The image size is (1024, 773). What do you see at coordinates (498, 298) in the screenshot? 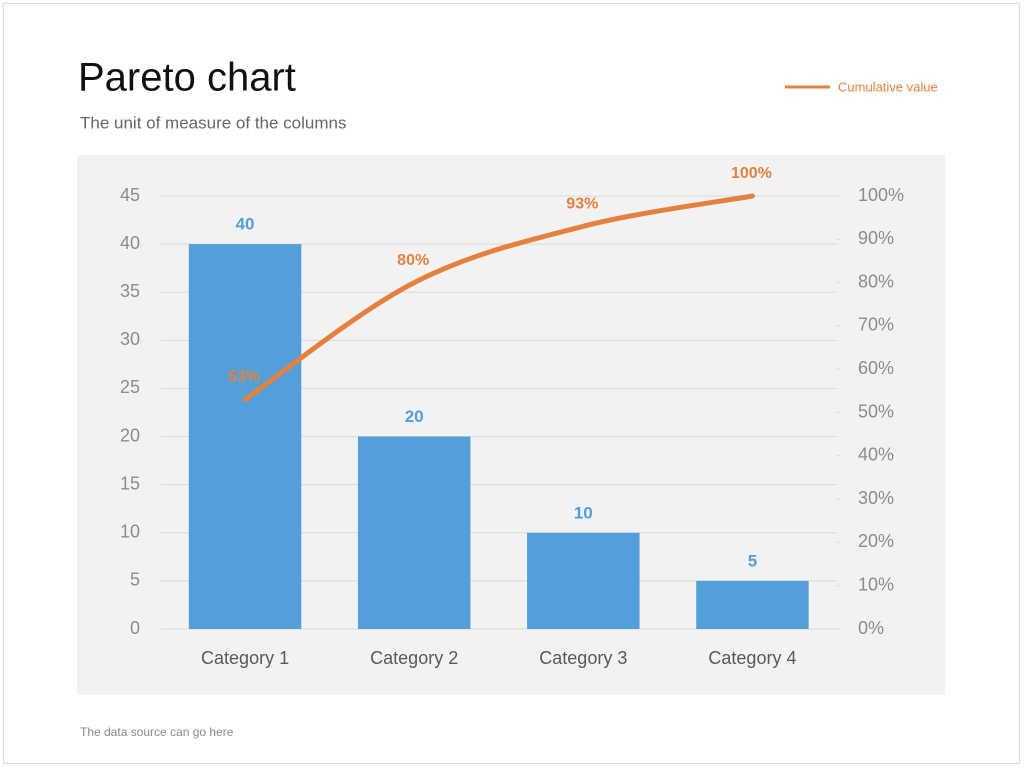
I see `cumulative-line` at bounding box center [498, 298].